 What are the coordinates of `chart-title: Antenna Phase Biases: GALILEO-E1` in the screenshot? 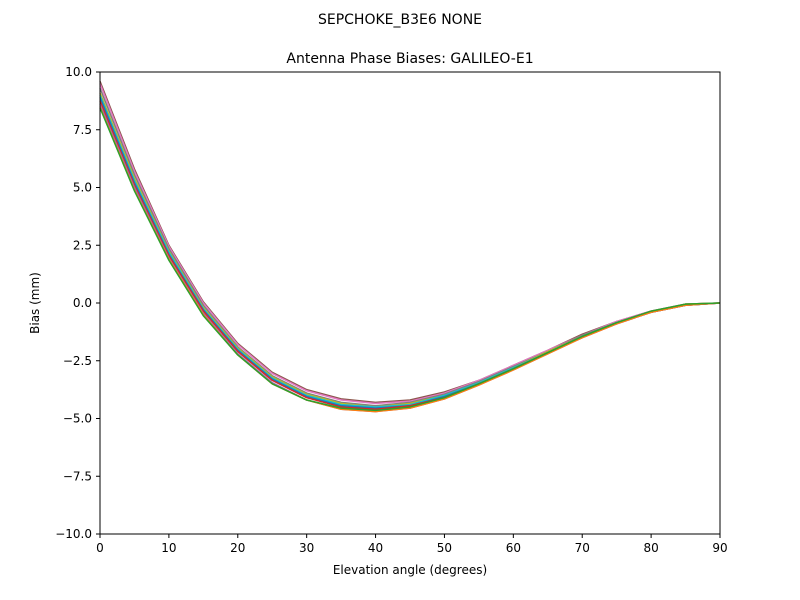 It's located at (409, 59).